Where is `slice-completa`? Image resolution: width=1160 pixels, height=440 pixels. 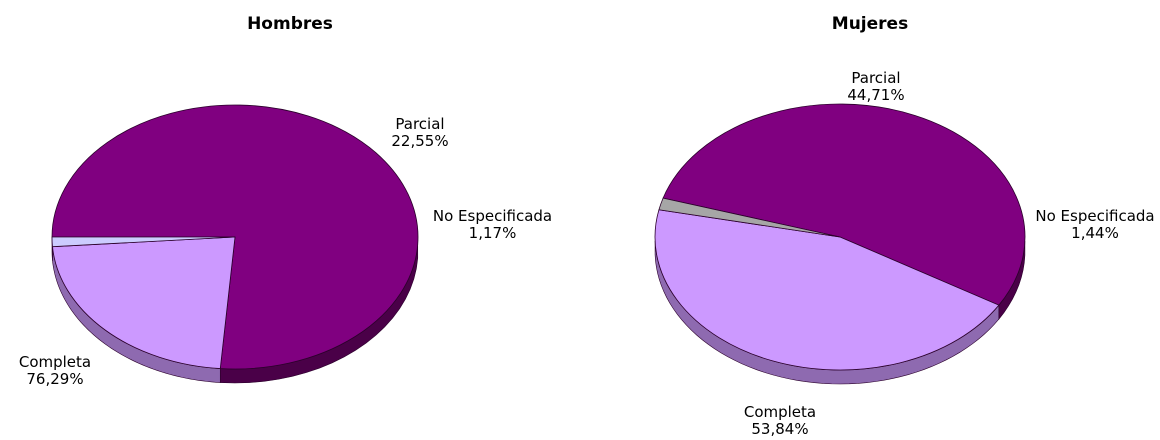 slice-completa is located at coordinates (844, 204).